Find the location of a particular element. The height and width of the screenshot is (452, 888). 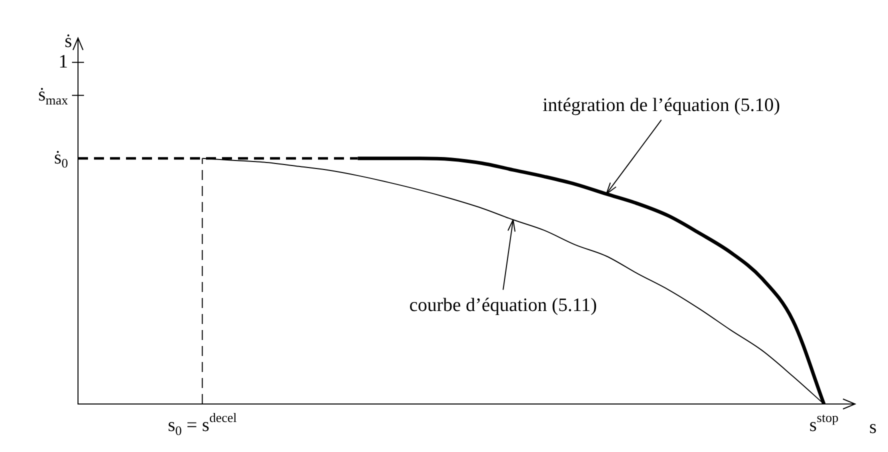

text: intégration de l’équation (5.10) is located at coordinates (661, 105).